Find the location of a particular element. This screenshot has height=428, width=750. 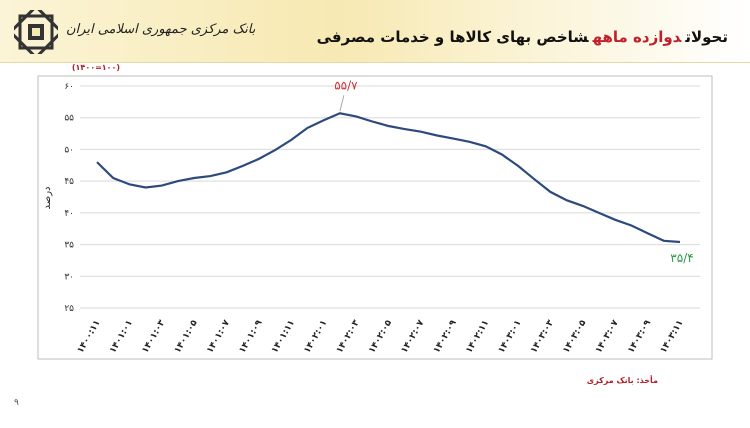

page-number: ۹ is located at coordinates (16, 403).